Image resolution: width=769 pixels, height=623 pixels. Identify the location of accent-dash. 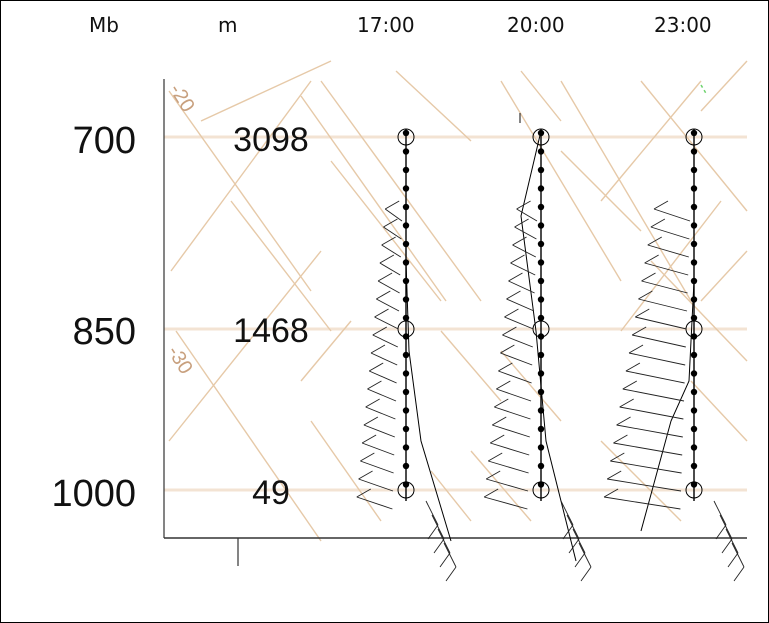
(704, 90).